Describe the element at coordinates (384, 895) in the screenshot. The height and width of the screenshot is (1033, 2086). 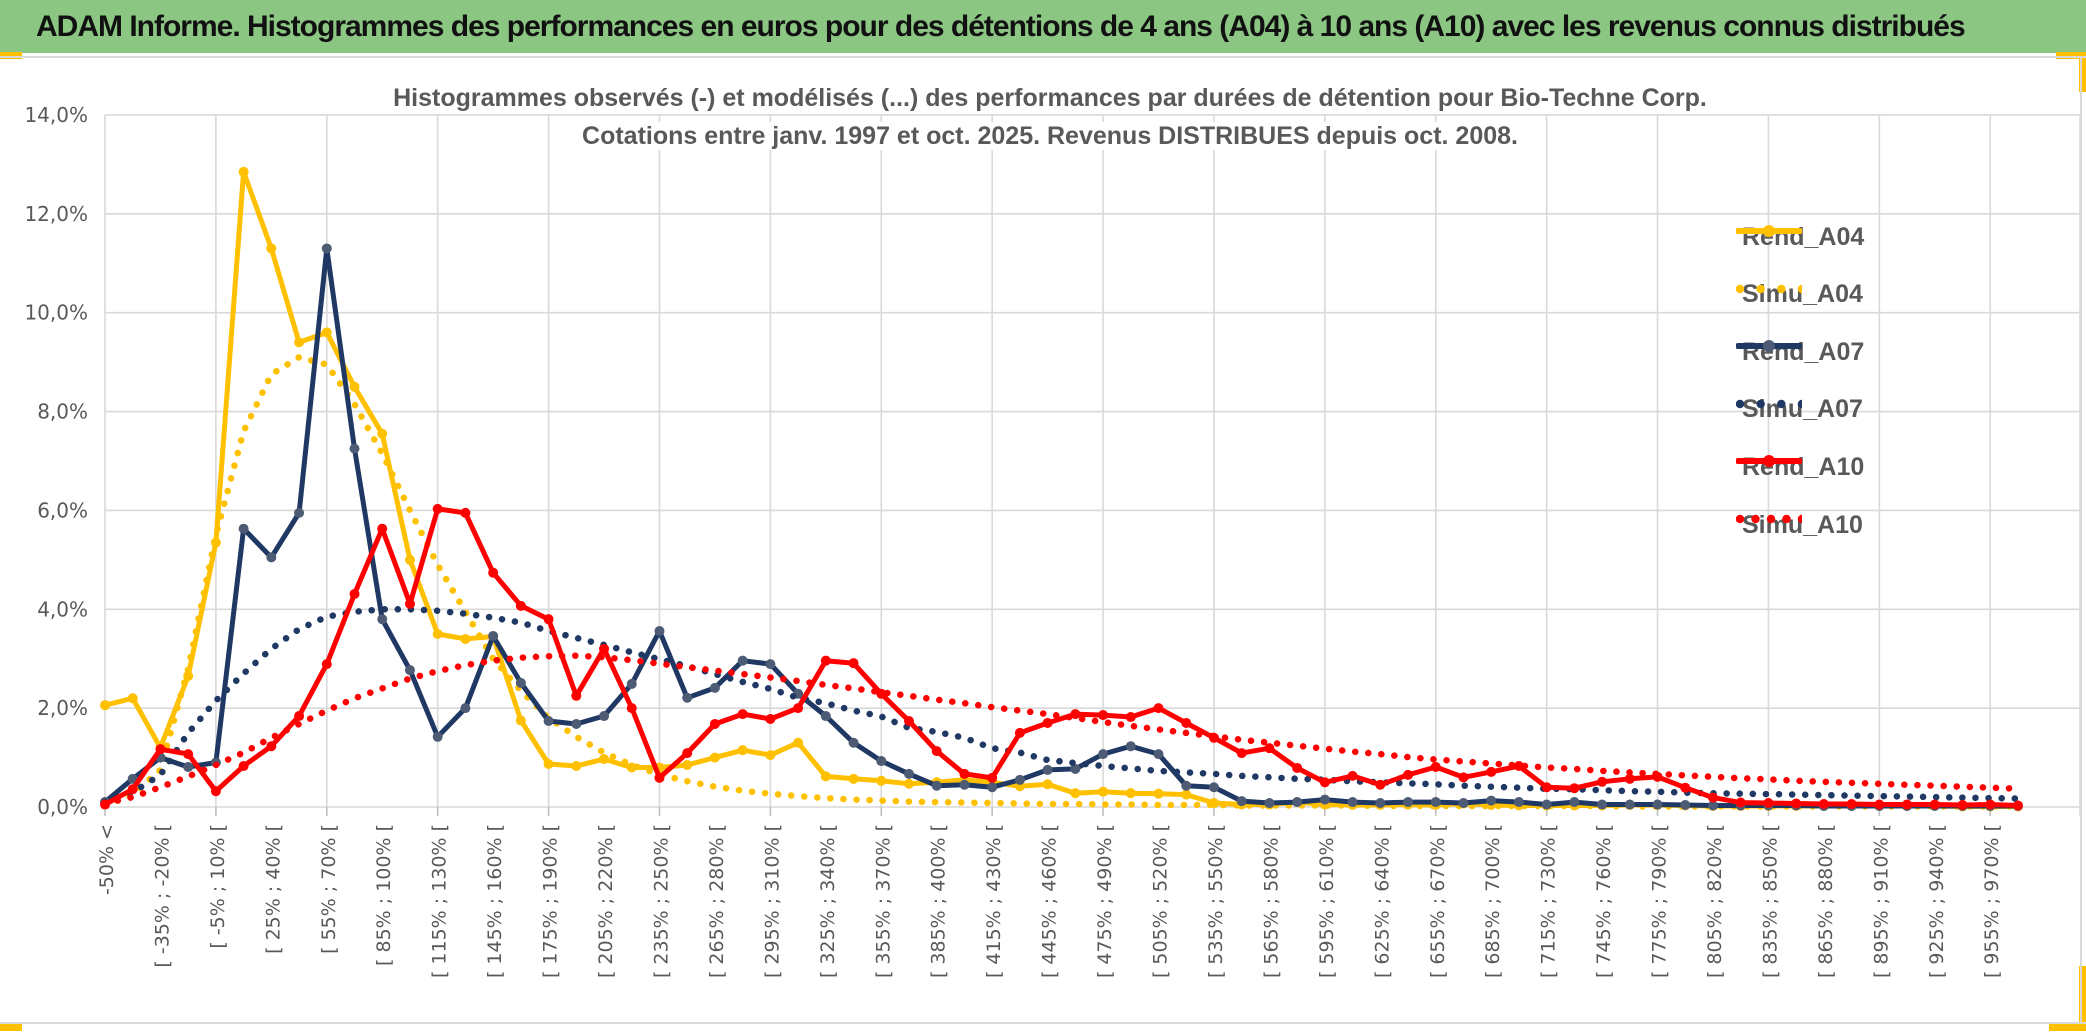
I see `x-axis-label: [ 85% ; 100% [` at that location.